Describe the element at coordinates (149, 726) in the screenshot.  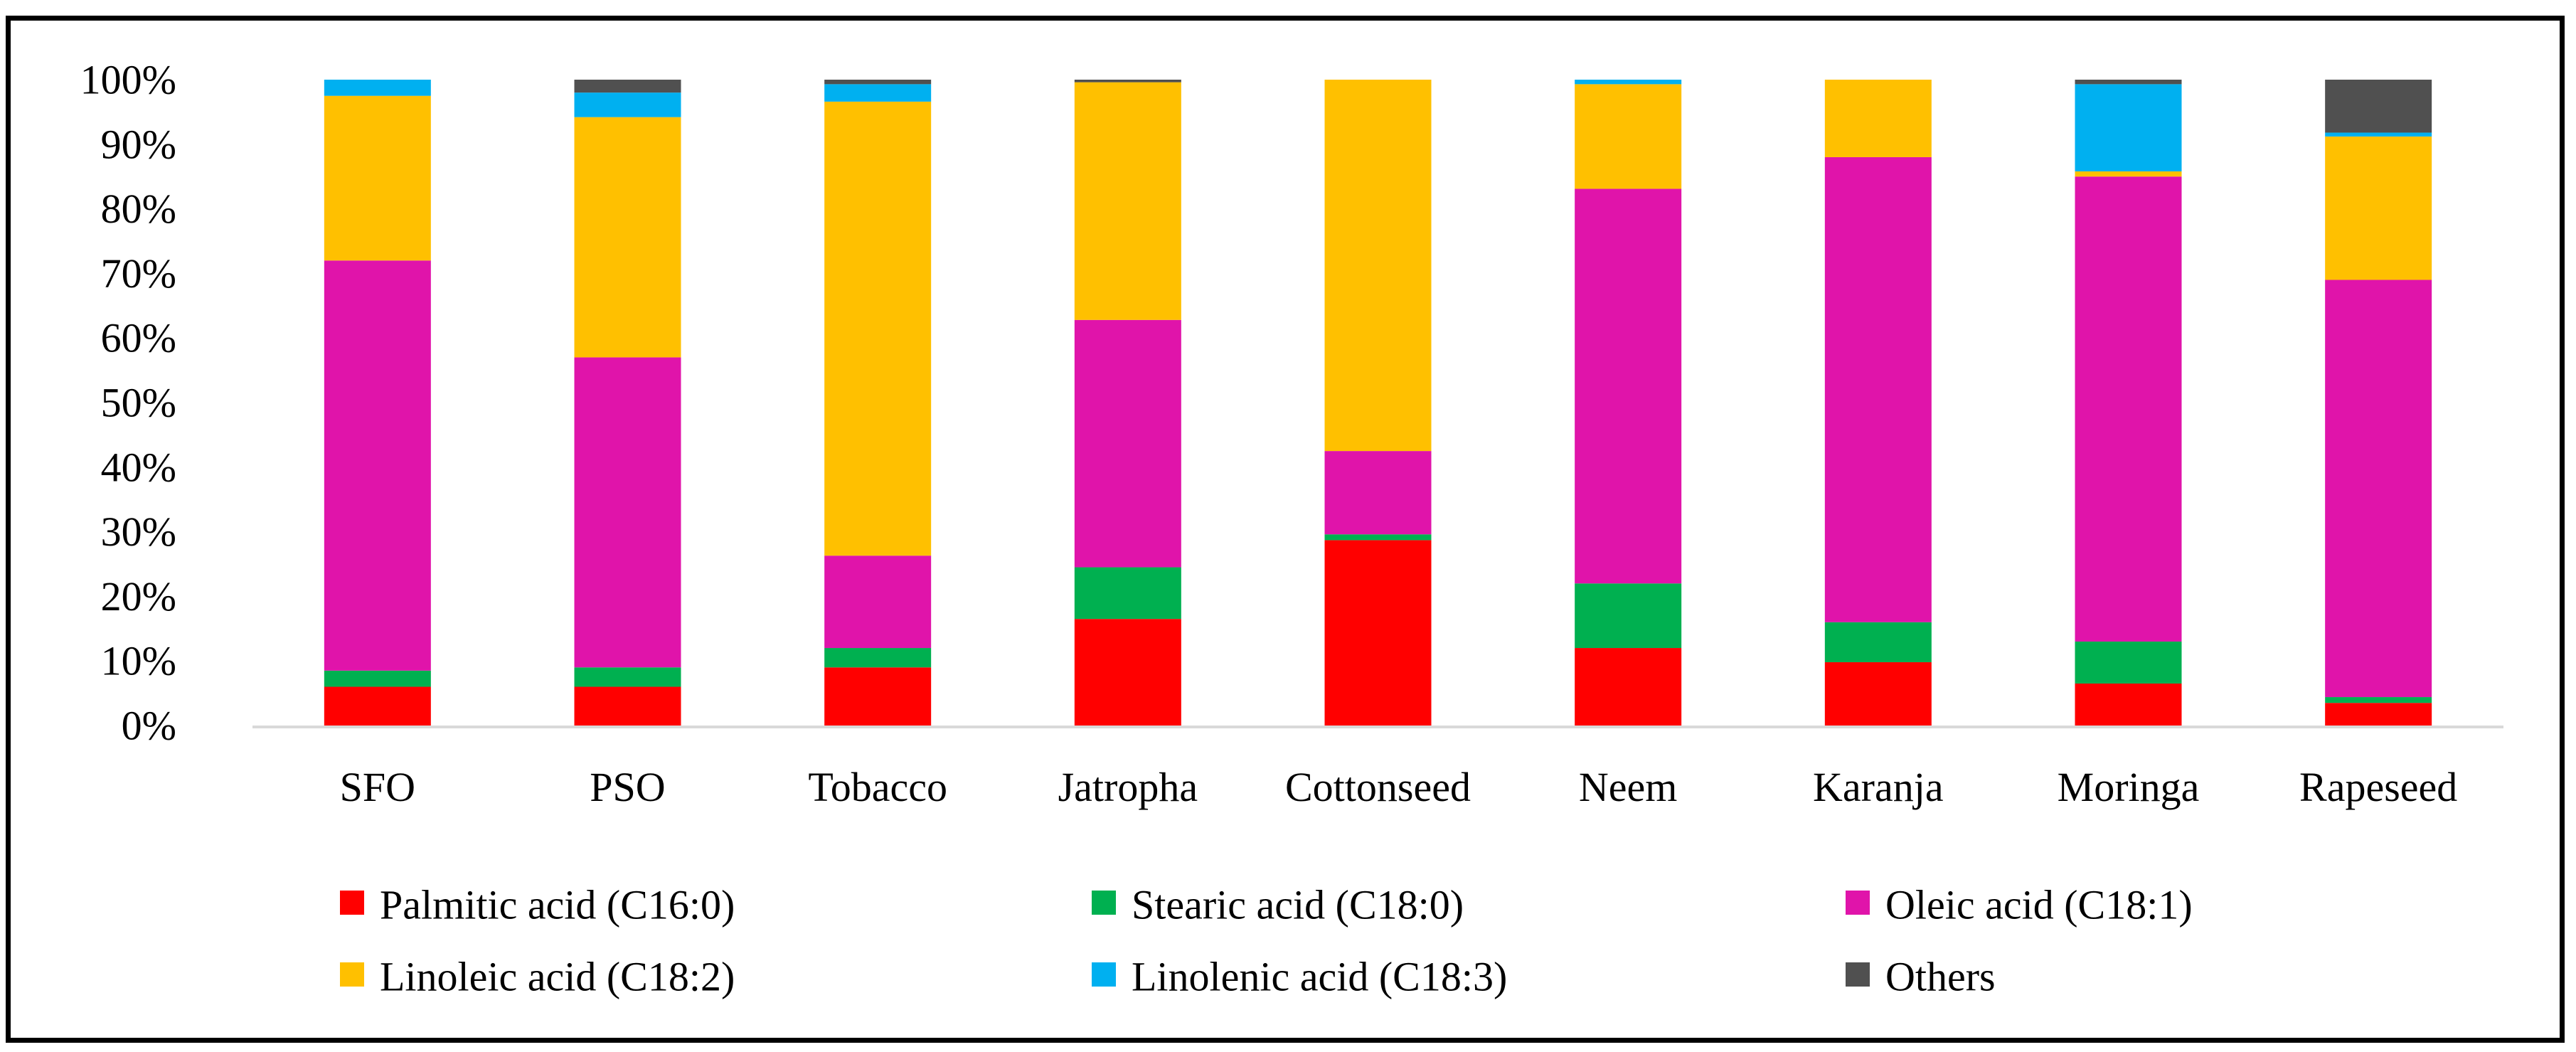
I see `y-tick-label: 0%` at that location.